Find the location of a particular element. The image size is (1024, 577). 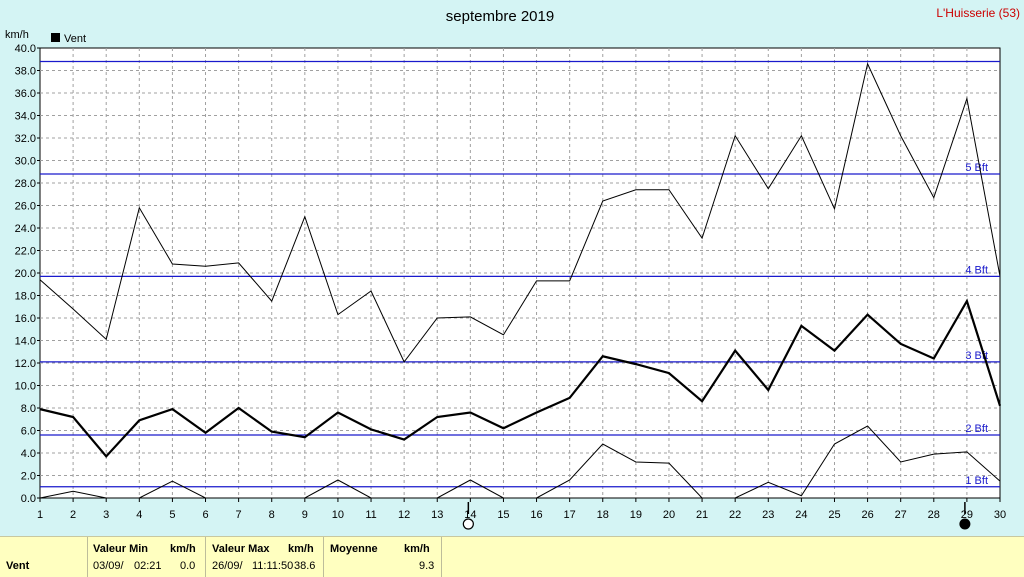

min-date: 03/09/ is located at coordinates (108, 566).